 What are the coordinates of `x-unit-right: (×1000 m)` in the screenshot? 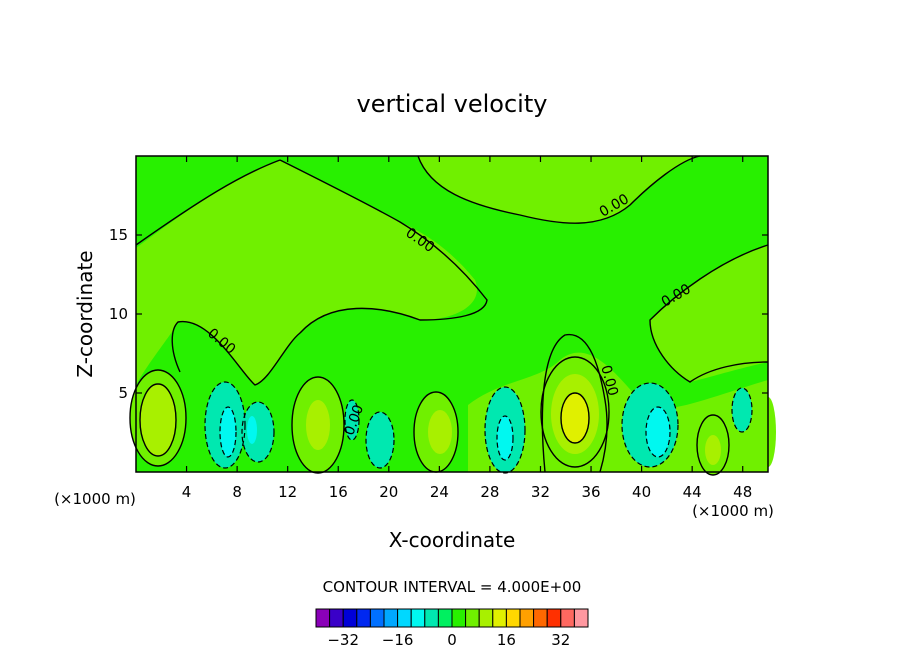 It's located at (733, 511).